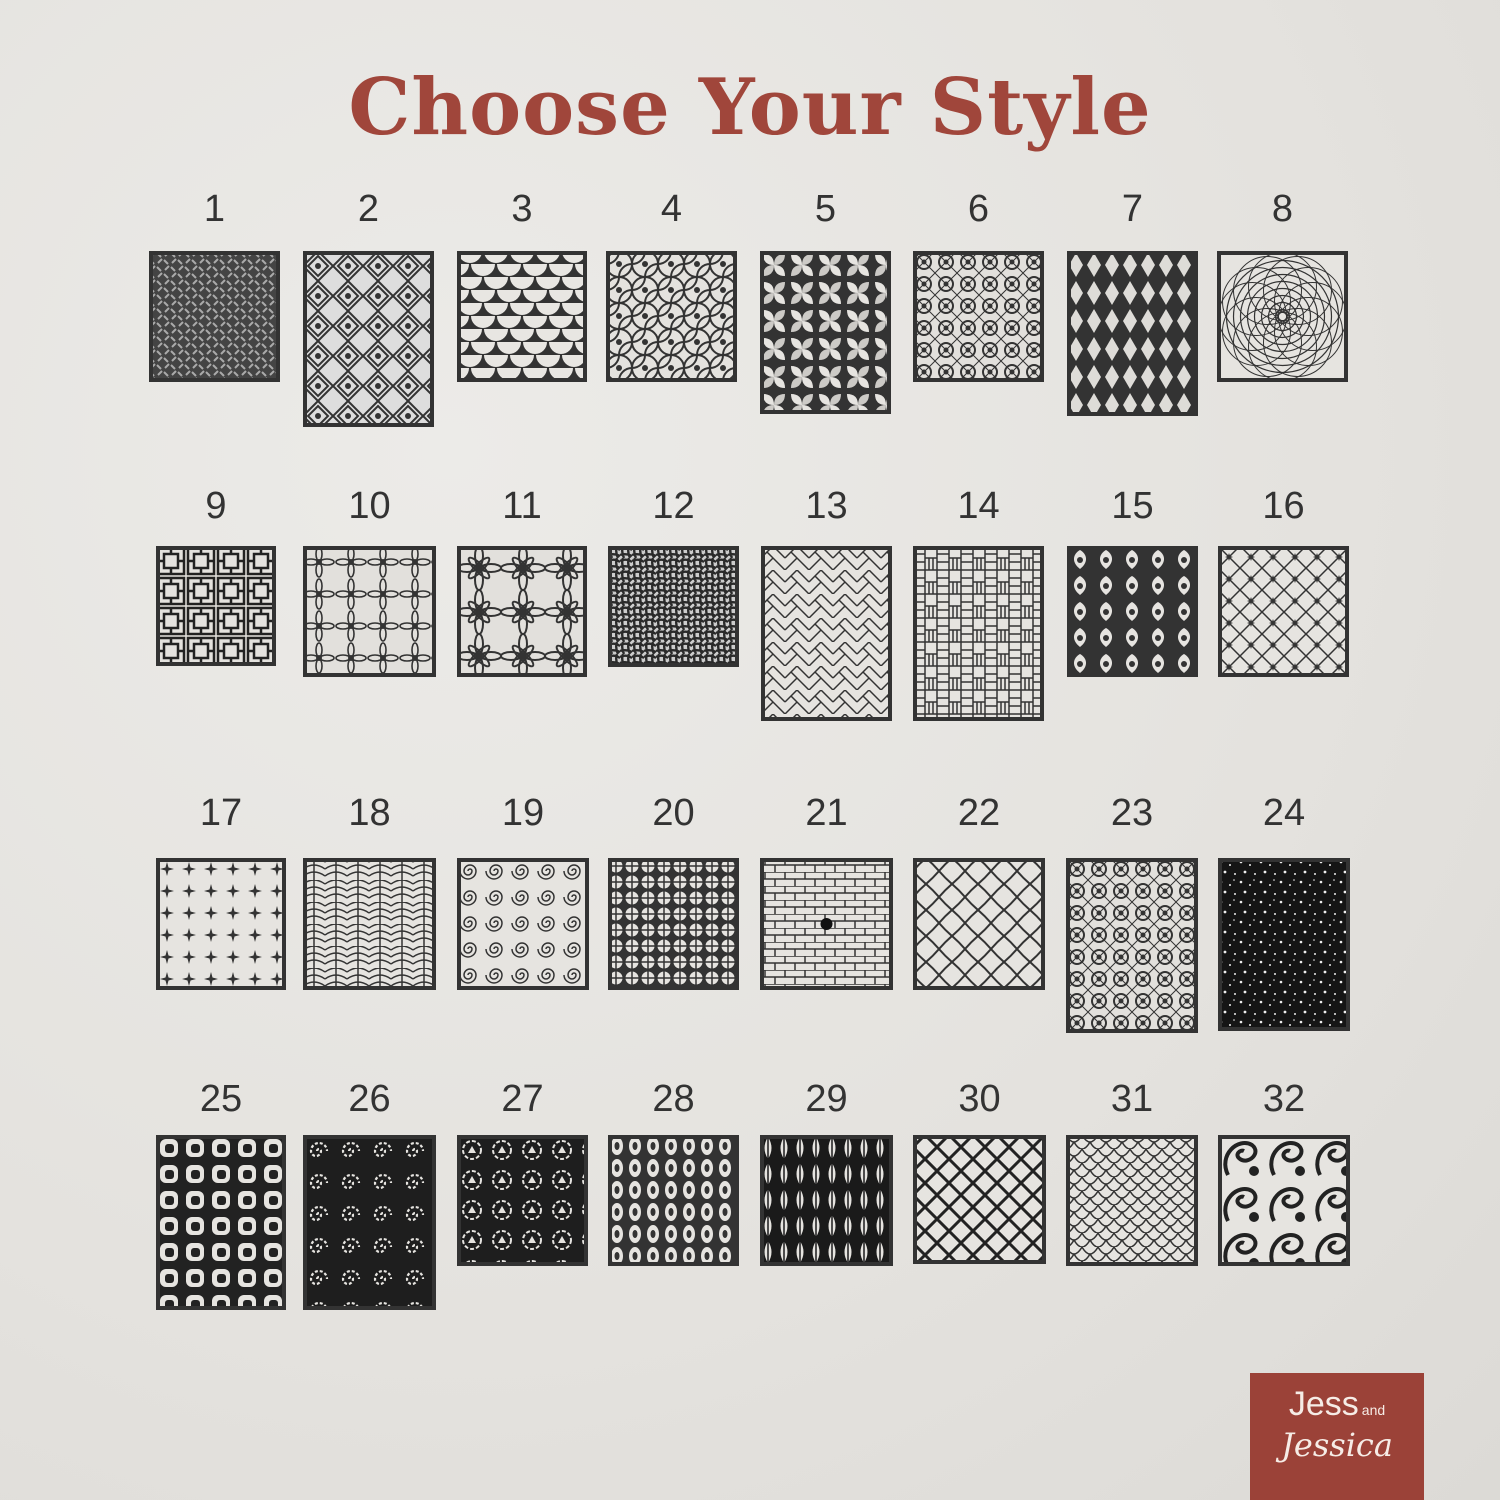  What do you see at coordinates (221, 813) in the screenshot?
I see `style-number: 17` at bounding box center [221, 813].